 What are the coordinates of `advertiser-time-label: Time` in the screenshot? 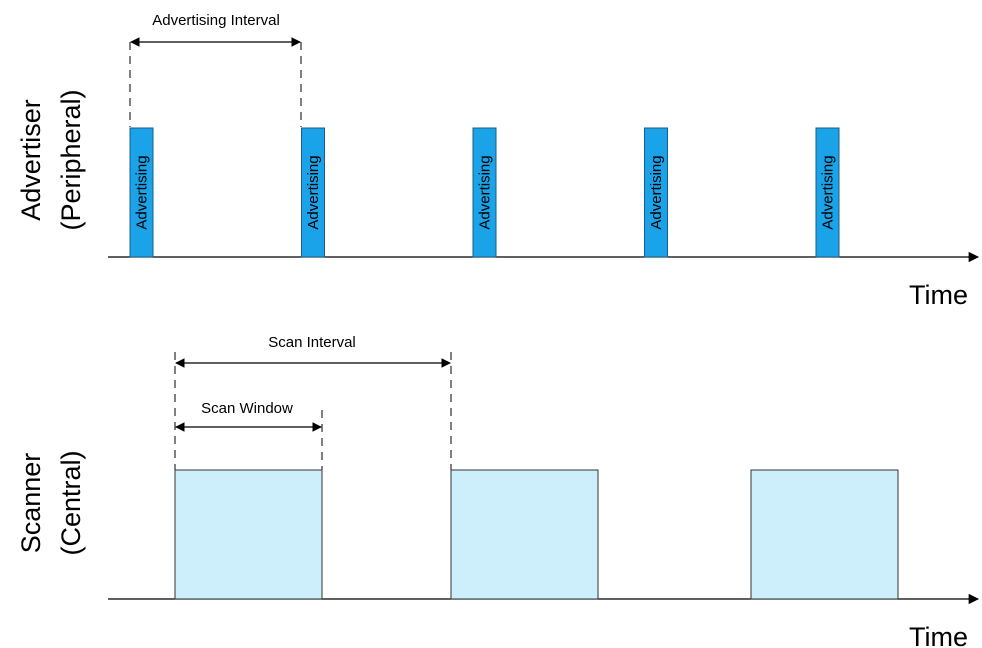 It's located at (938, 295).